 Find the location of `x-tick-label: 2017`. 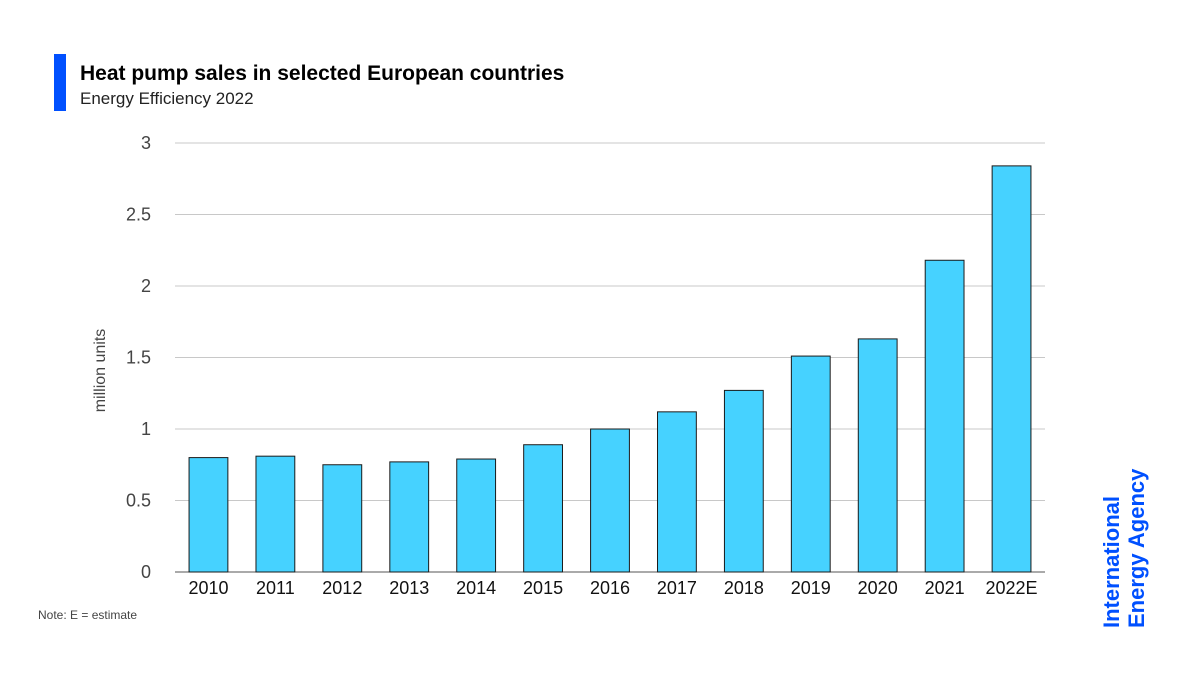

x-tick-label: 2017 is located at coordinates (677, 588).